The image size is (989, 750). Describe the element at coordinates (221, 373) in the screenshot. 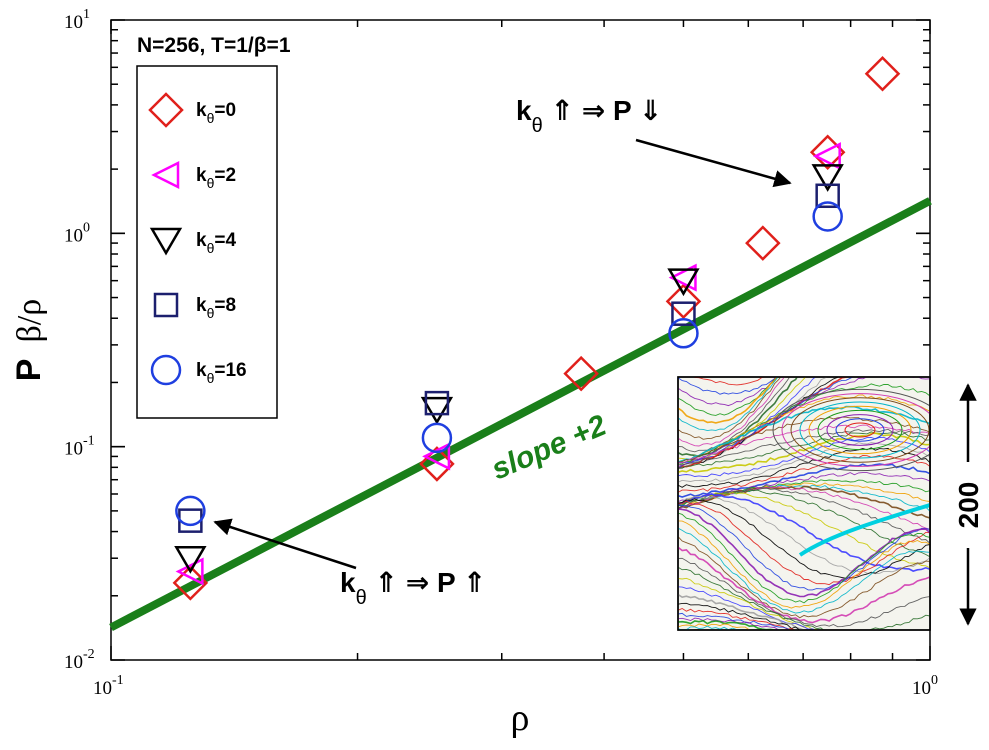

I see `legend-label: kθ=16` at that location.